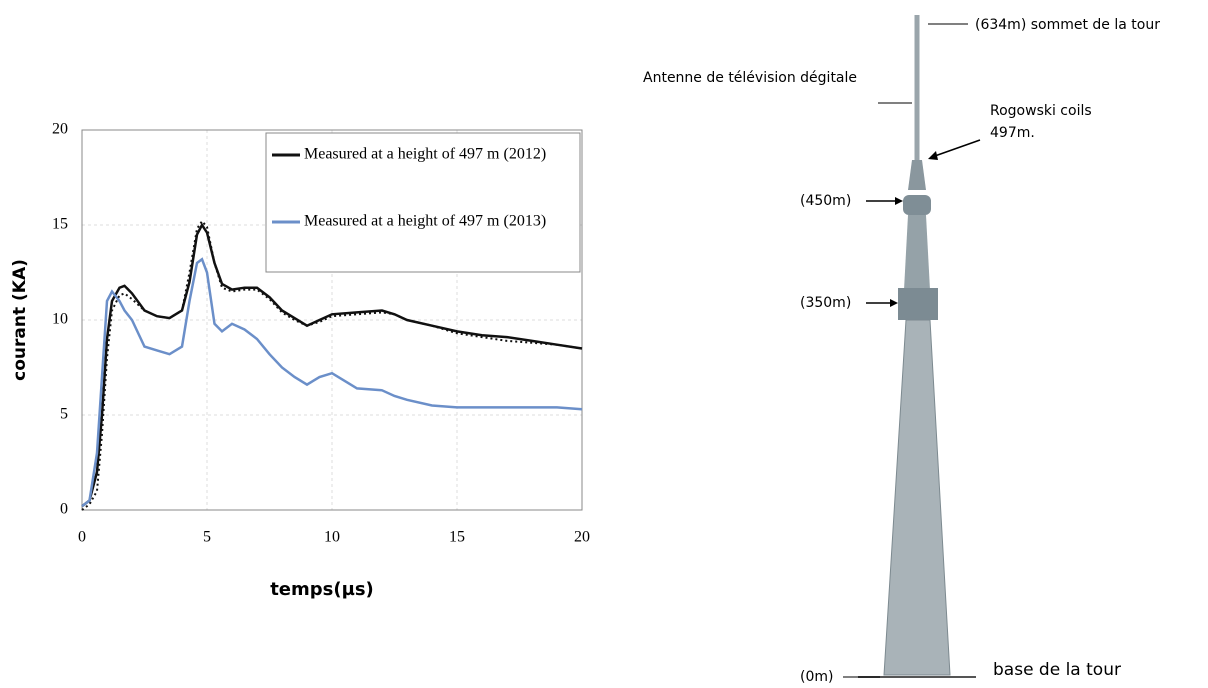 The image size is (1208, 688). Describe the element at coordinates (917, 497) in the screenshot. I see `tower-body` at that location.